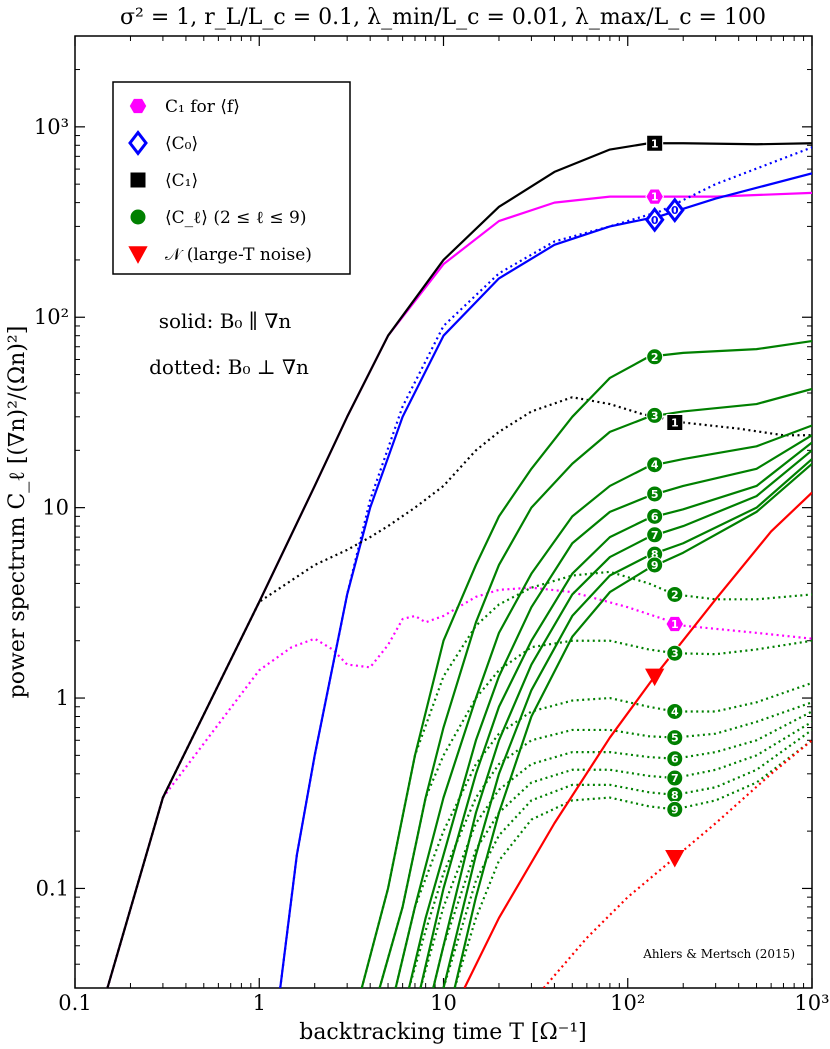 This screenshot has width=830, height=1049. Describe the element at coordinates (51, 317) in the screenshot. I see `y-tick-label: 10²` at that location.